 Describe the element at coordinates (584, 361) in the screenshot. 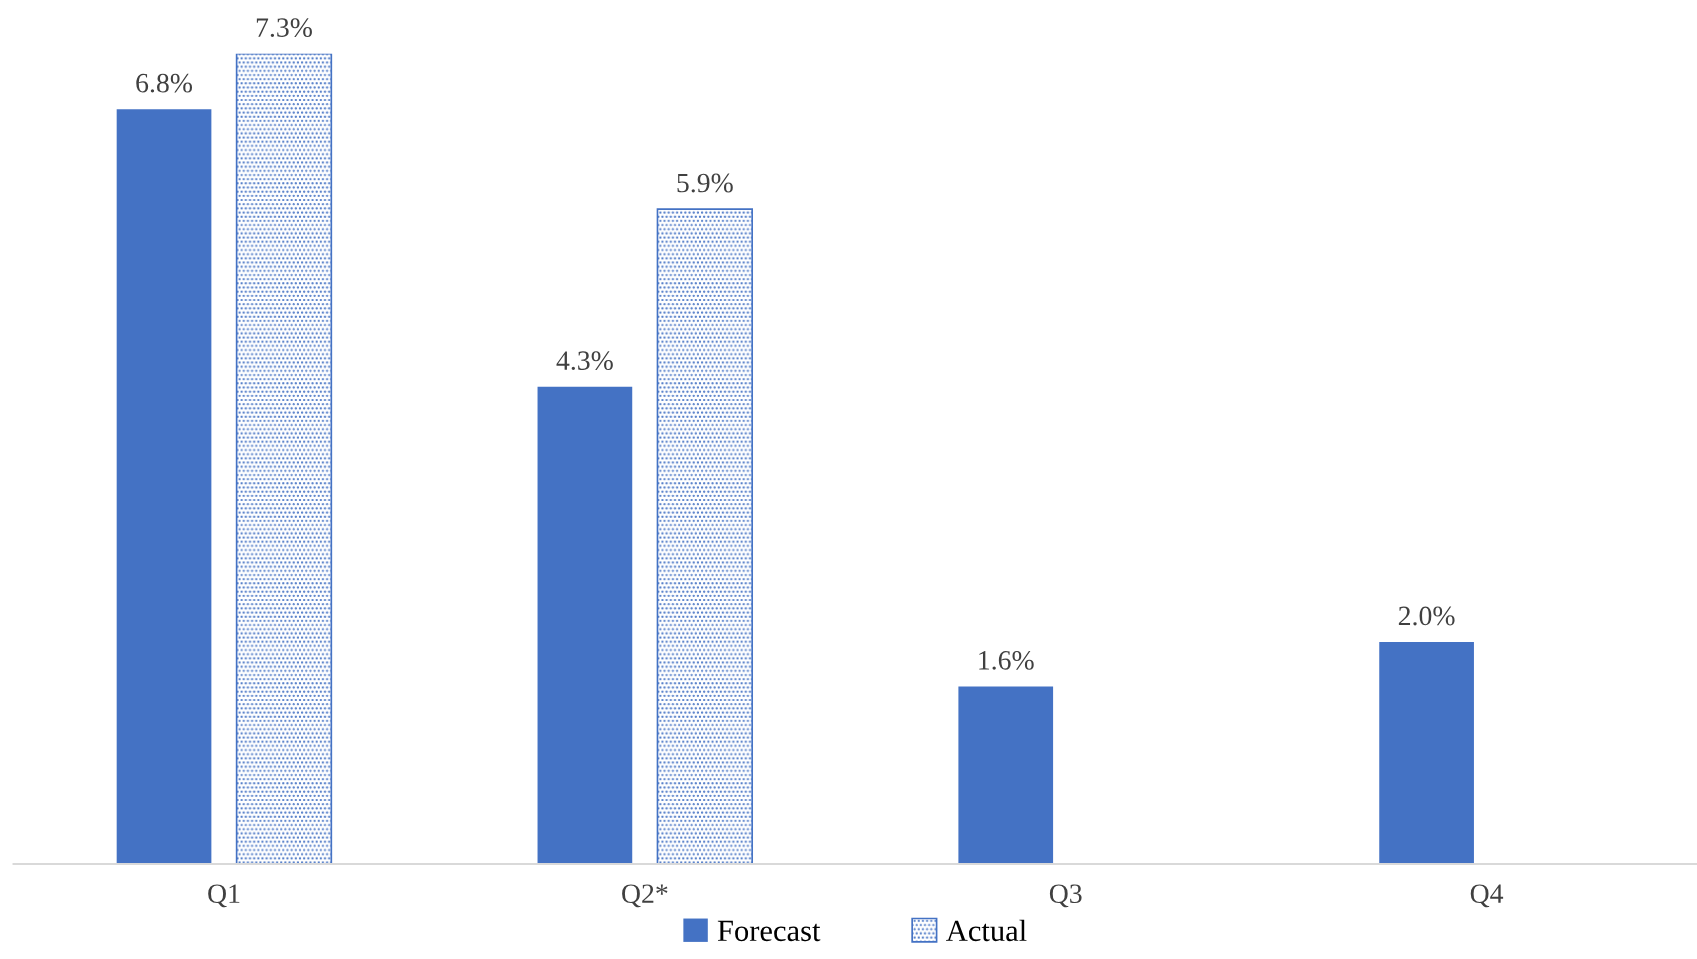

I see `data-label: 4.3%` at that location.